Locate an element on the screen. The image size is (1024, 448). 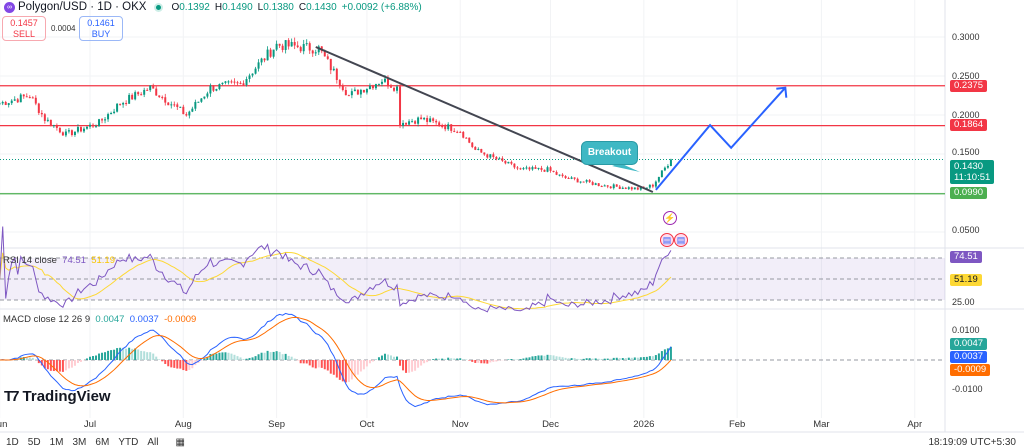
buy-button: 0.1461 BUY is located at coordinates (101, 28).